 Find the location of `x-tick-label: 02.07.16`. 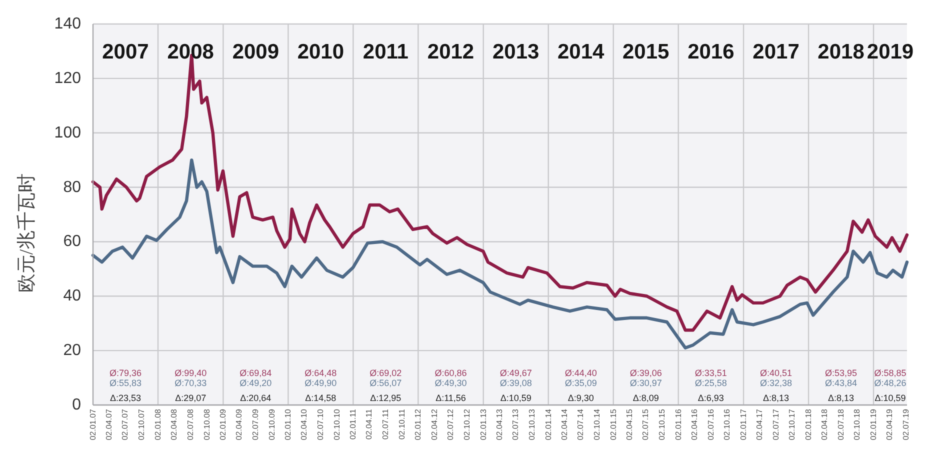

x-tick-label: 02.07.16 is located at coordinates (711, 424).